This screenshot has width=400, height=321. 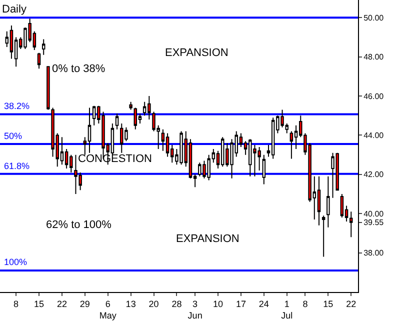 What do you see at coordinates (374, 57) in the screenshot?
I see `y-tick-label: 48.00` at bounding box center [374, 57].